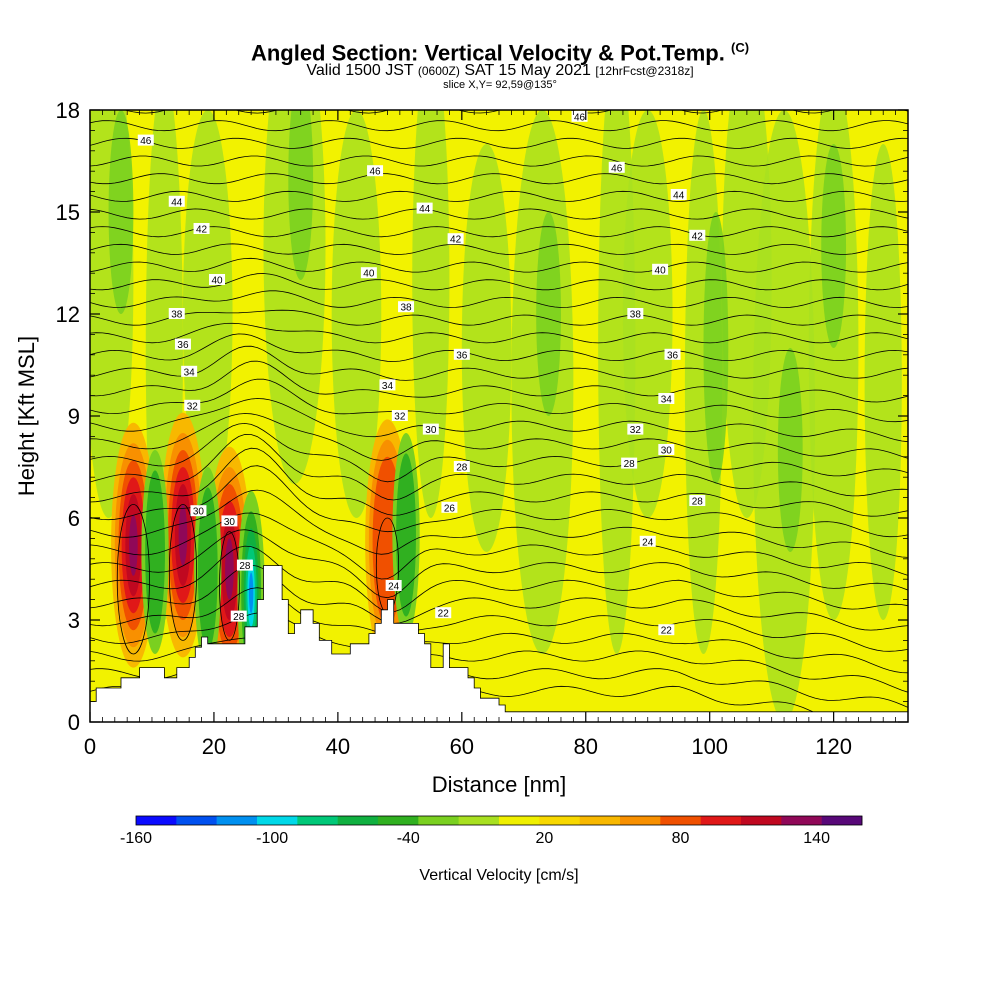 The image size is (1000, 1000). I want to click on contour-label-text: 36, so click(462, 355).